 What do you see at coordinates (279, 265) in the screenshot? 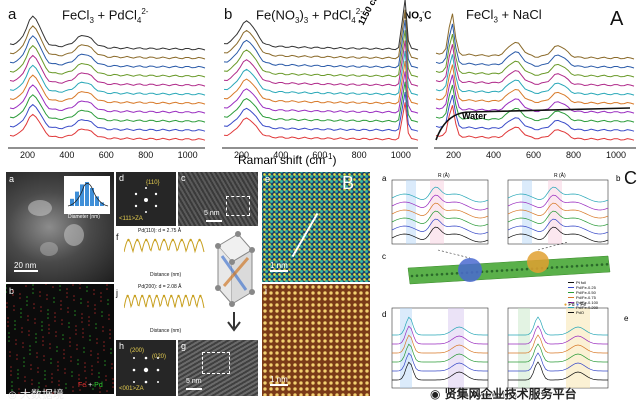
I see `scale-e-text: 1 nm` at bounding box center [279, 265].